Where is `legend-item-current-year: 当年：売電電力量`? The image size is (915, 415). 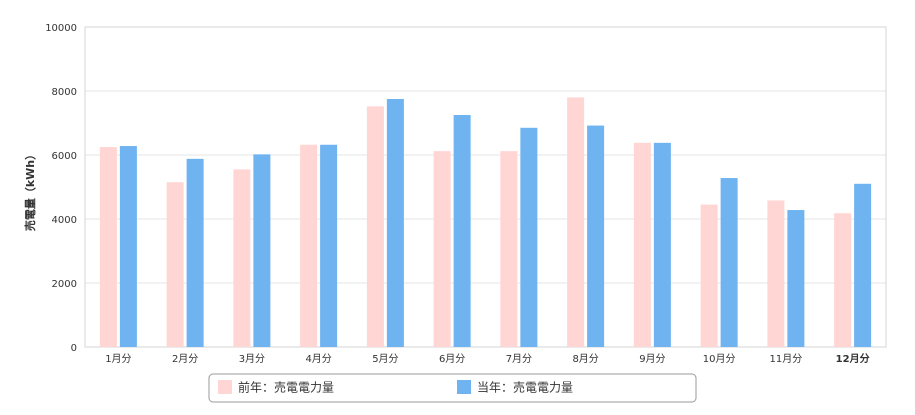
legend-item-current-year: 当年：売電電力量 is located at coordinates (515, 387).